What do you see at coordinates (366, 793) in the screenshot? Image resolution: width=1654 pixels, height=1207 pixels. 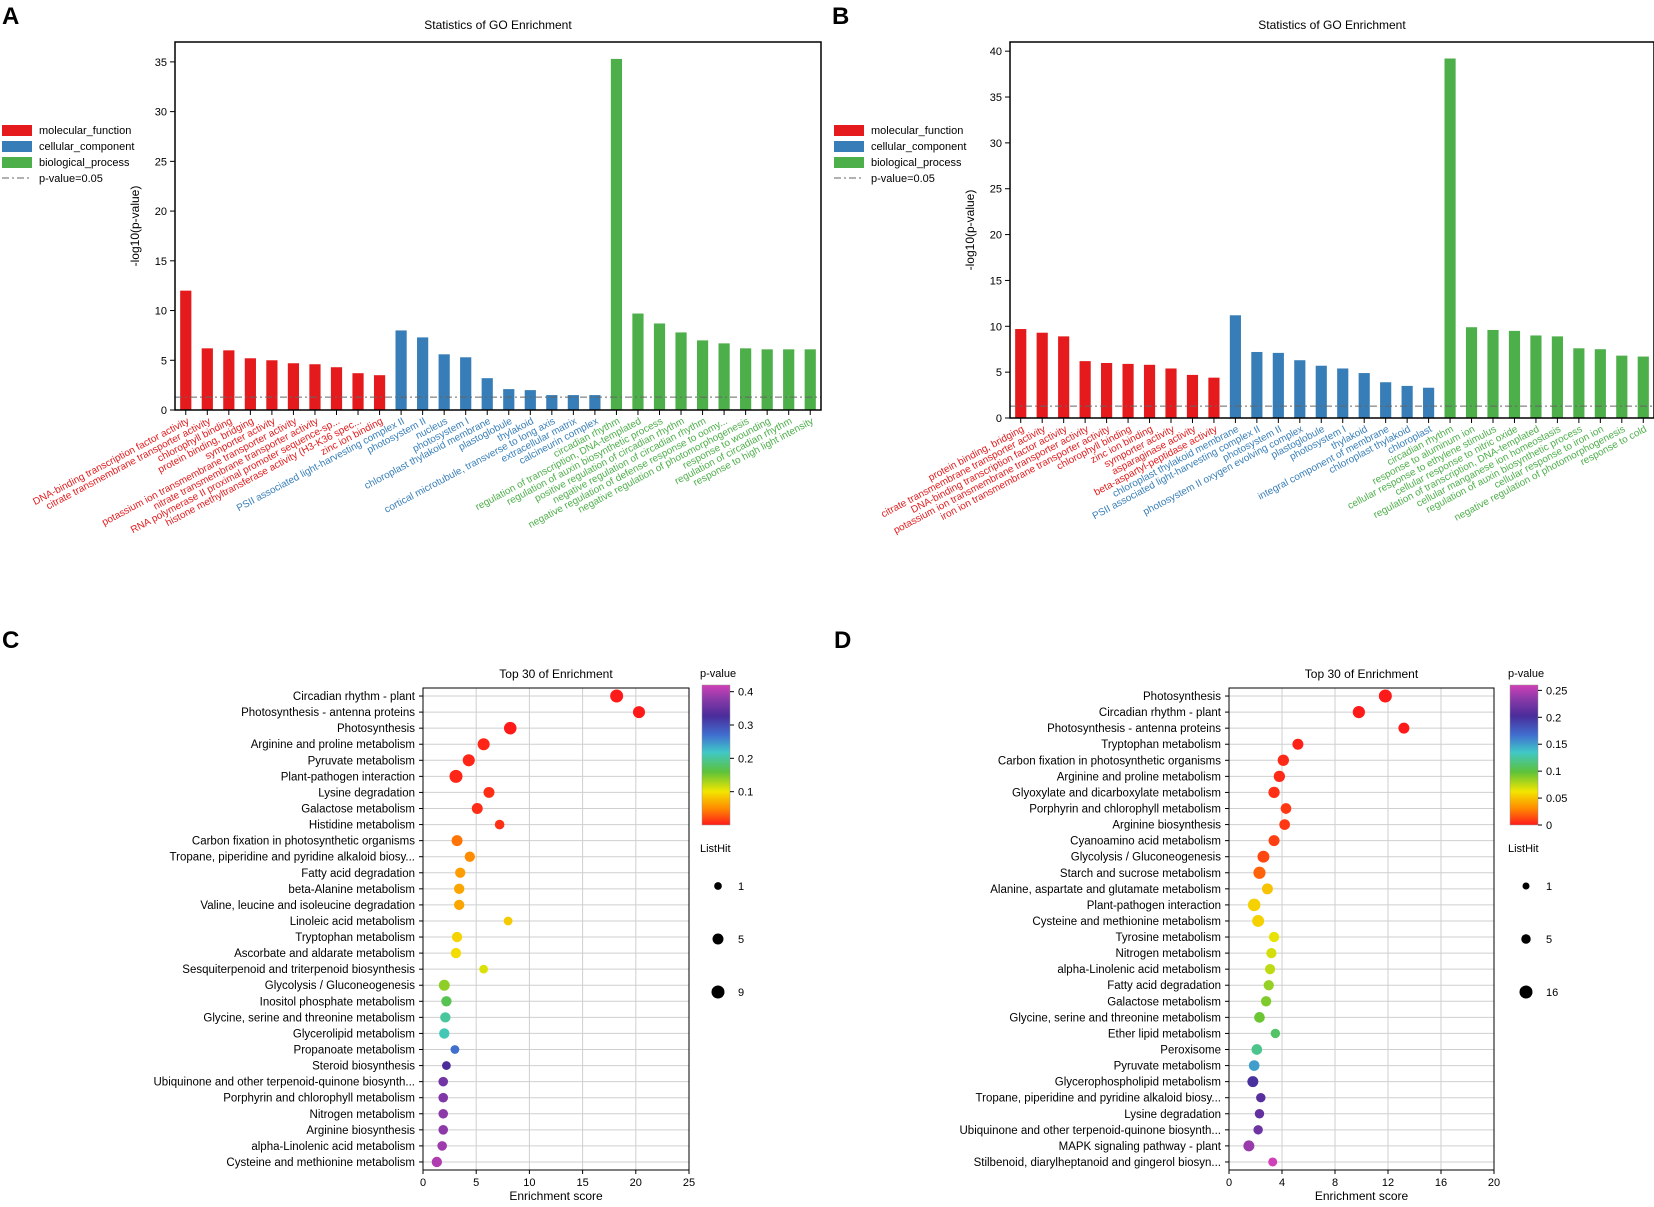 I see `y-tick-label: Lysine degradation` at bounding box center [366, 793].